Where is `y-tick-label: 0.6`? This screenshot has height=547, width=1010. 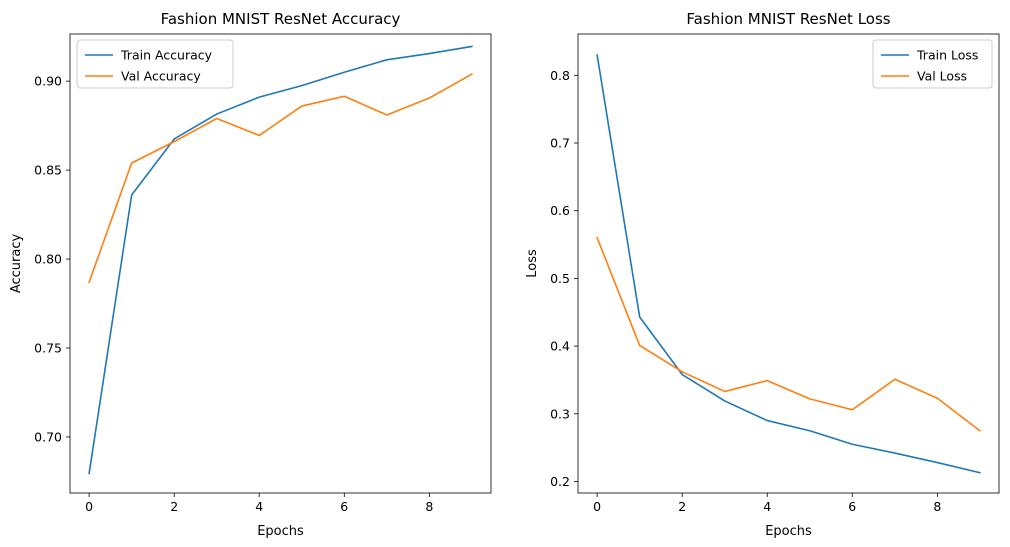 y-tick-label: 0.6 is located at coordinates (560, 210).